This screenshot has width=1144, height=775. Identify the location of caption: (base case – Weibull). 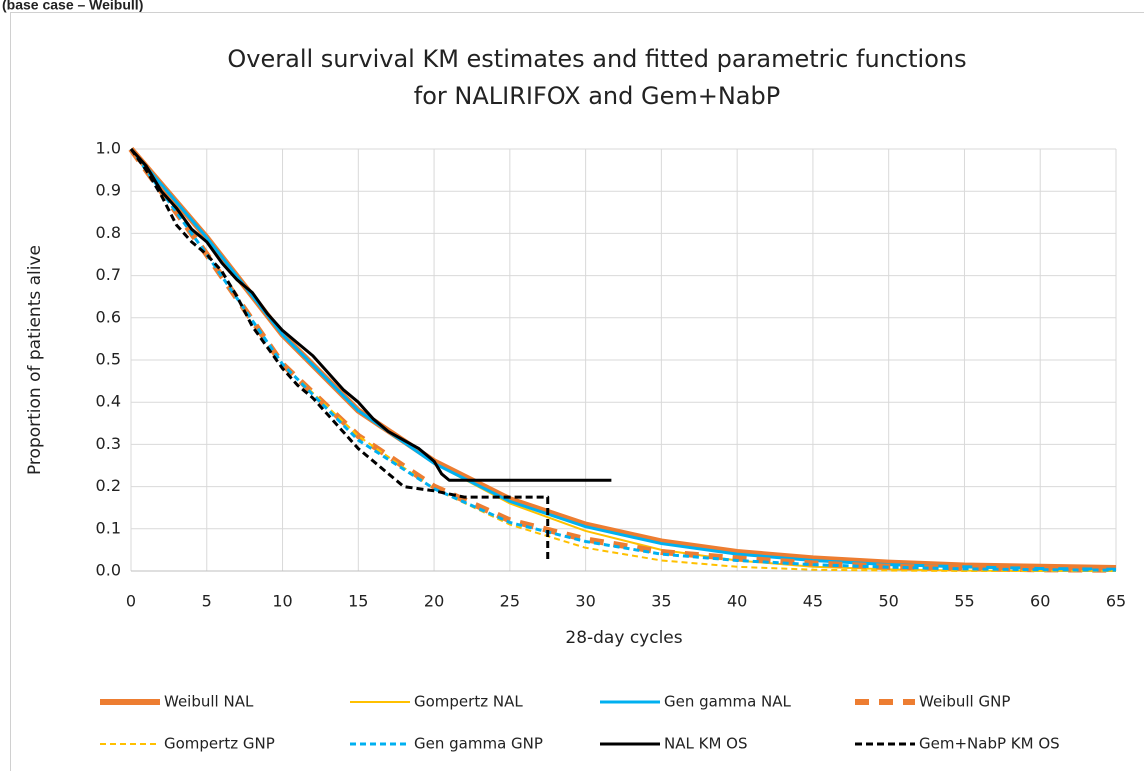
(72, 6).